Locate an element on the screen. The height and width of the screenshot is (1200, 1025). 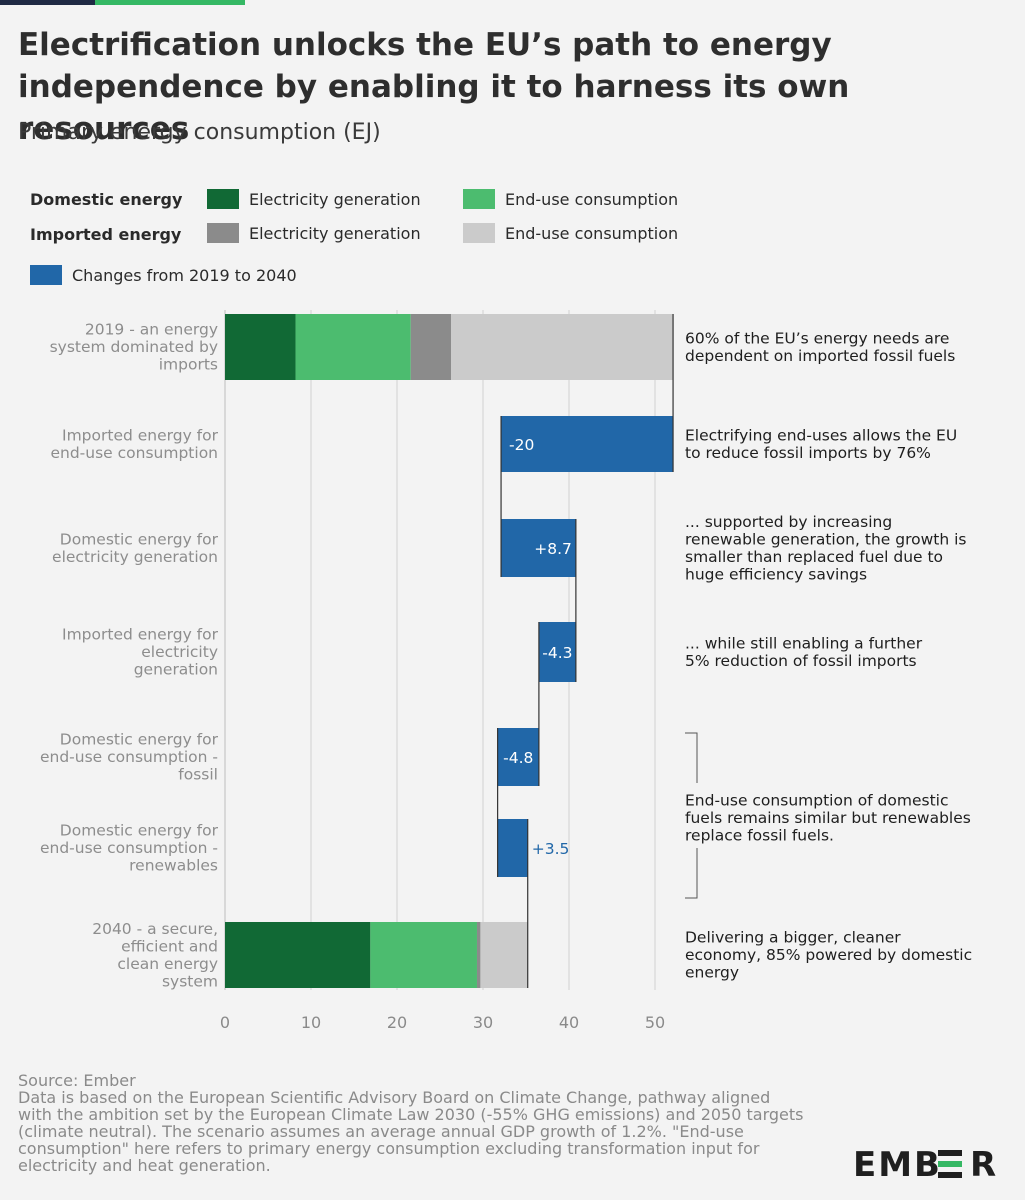
x-tick-label: 50 is located at coordinates (655, 1022).